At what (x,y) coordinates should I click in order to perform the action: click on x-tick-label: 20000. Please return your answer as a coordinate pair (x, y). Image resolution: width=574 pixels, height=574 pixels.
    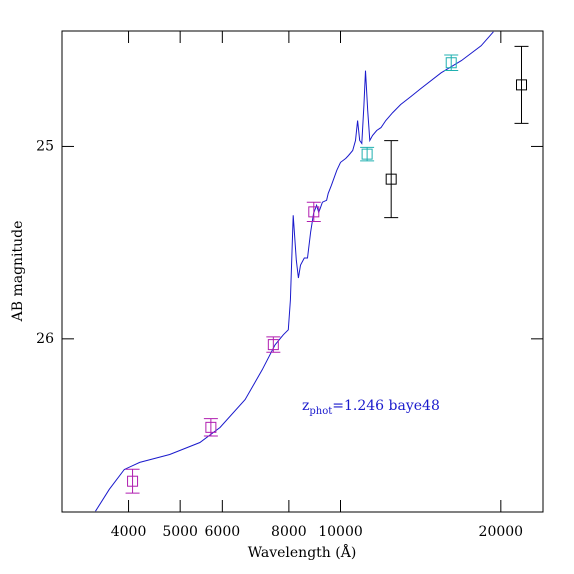
    Looking at the image, I should click on (501, 532).